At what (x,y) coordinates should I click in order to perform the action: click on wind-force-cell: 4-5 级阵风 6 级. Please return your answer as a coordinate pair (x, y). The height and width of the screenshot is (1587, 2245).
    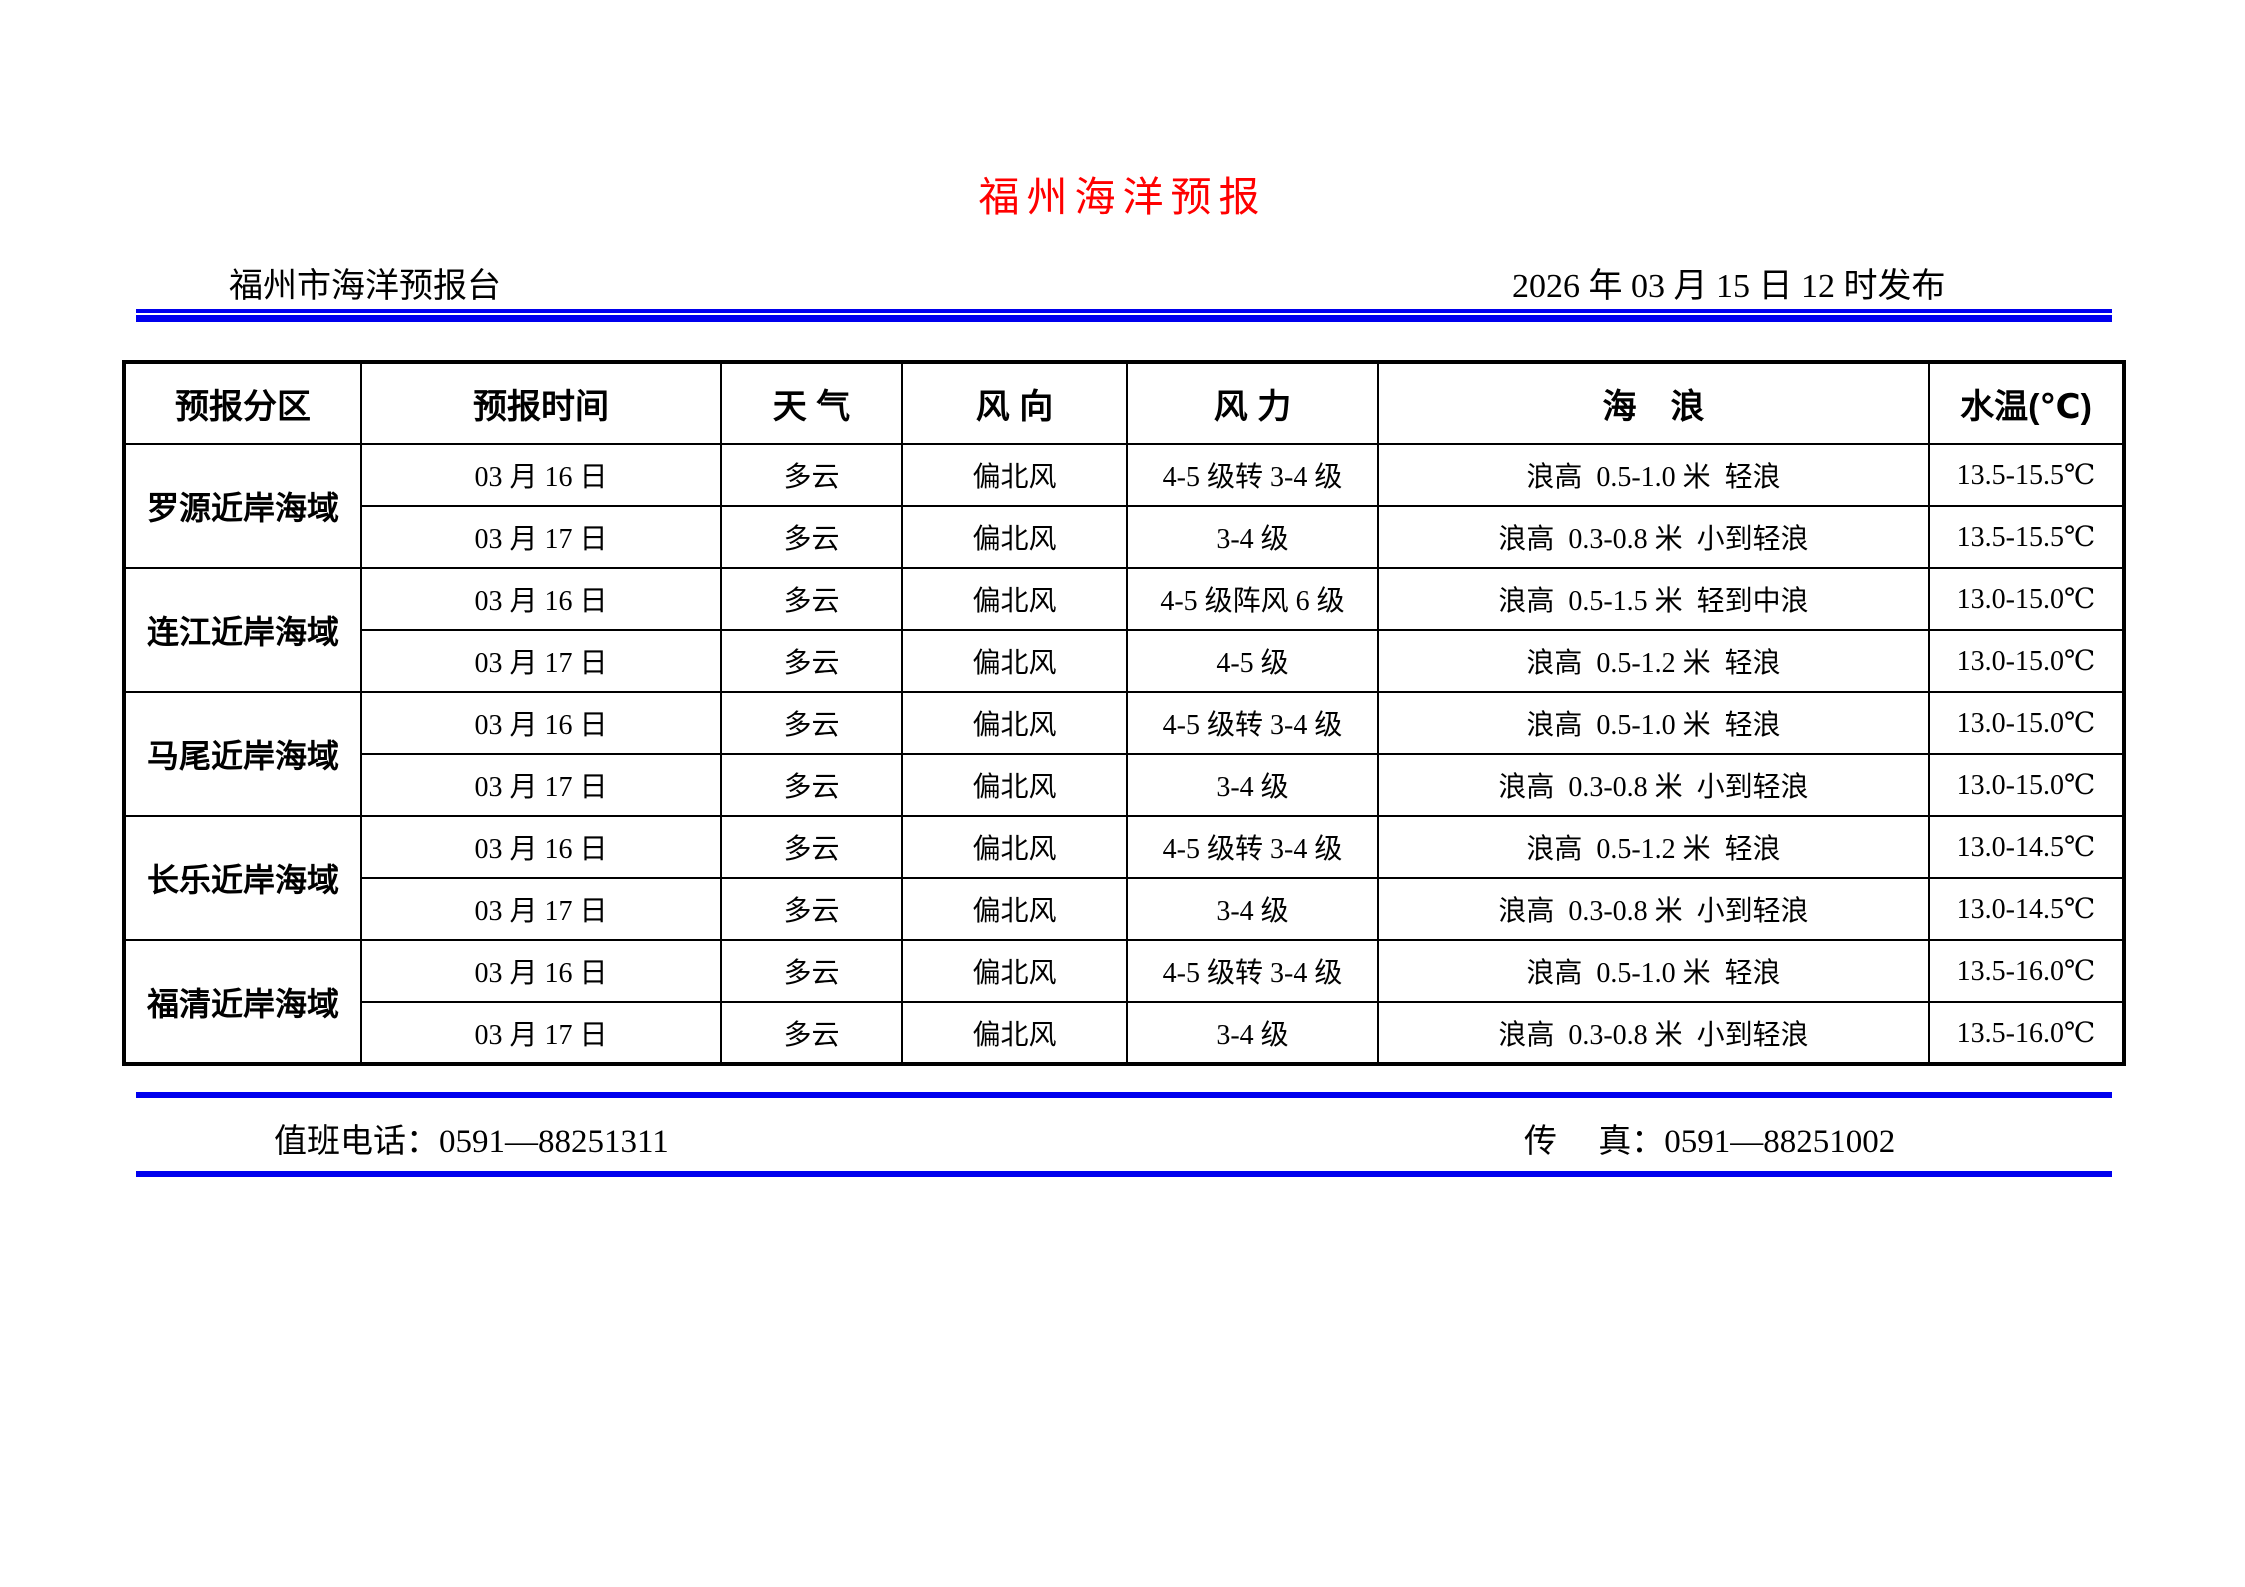
    Looking at the image, I should click on (1252, 599).